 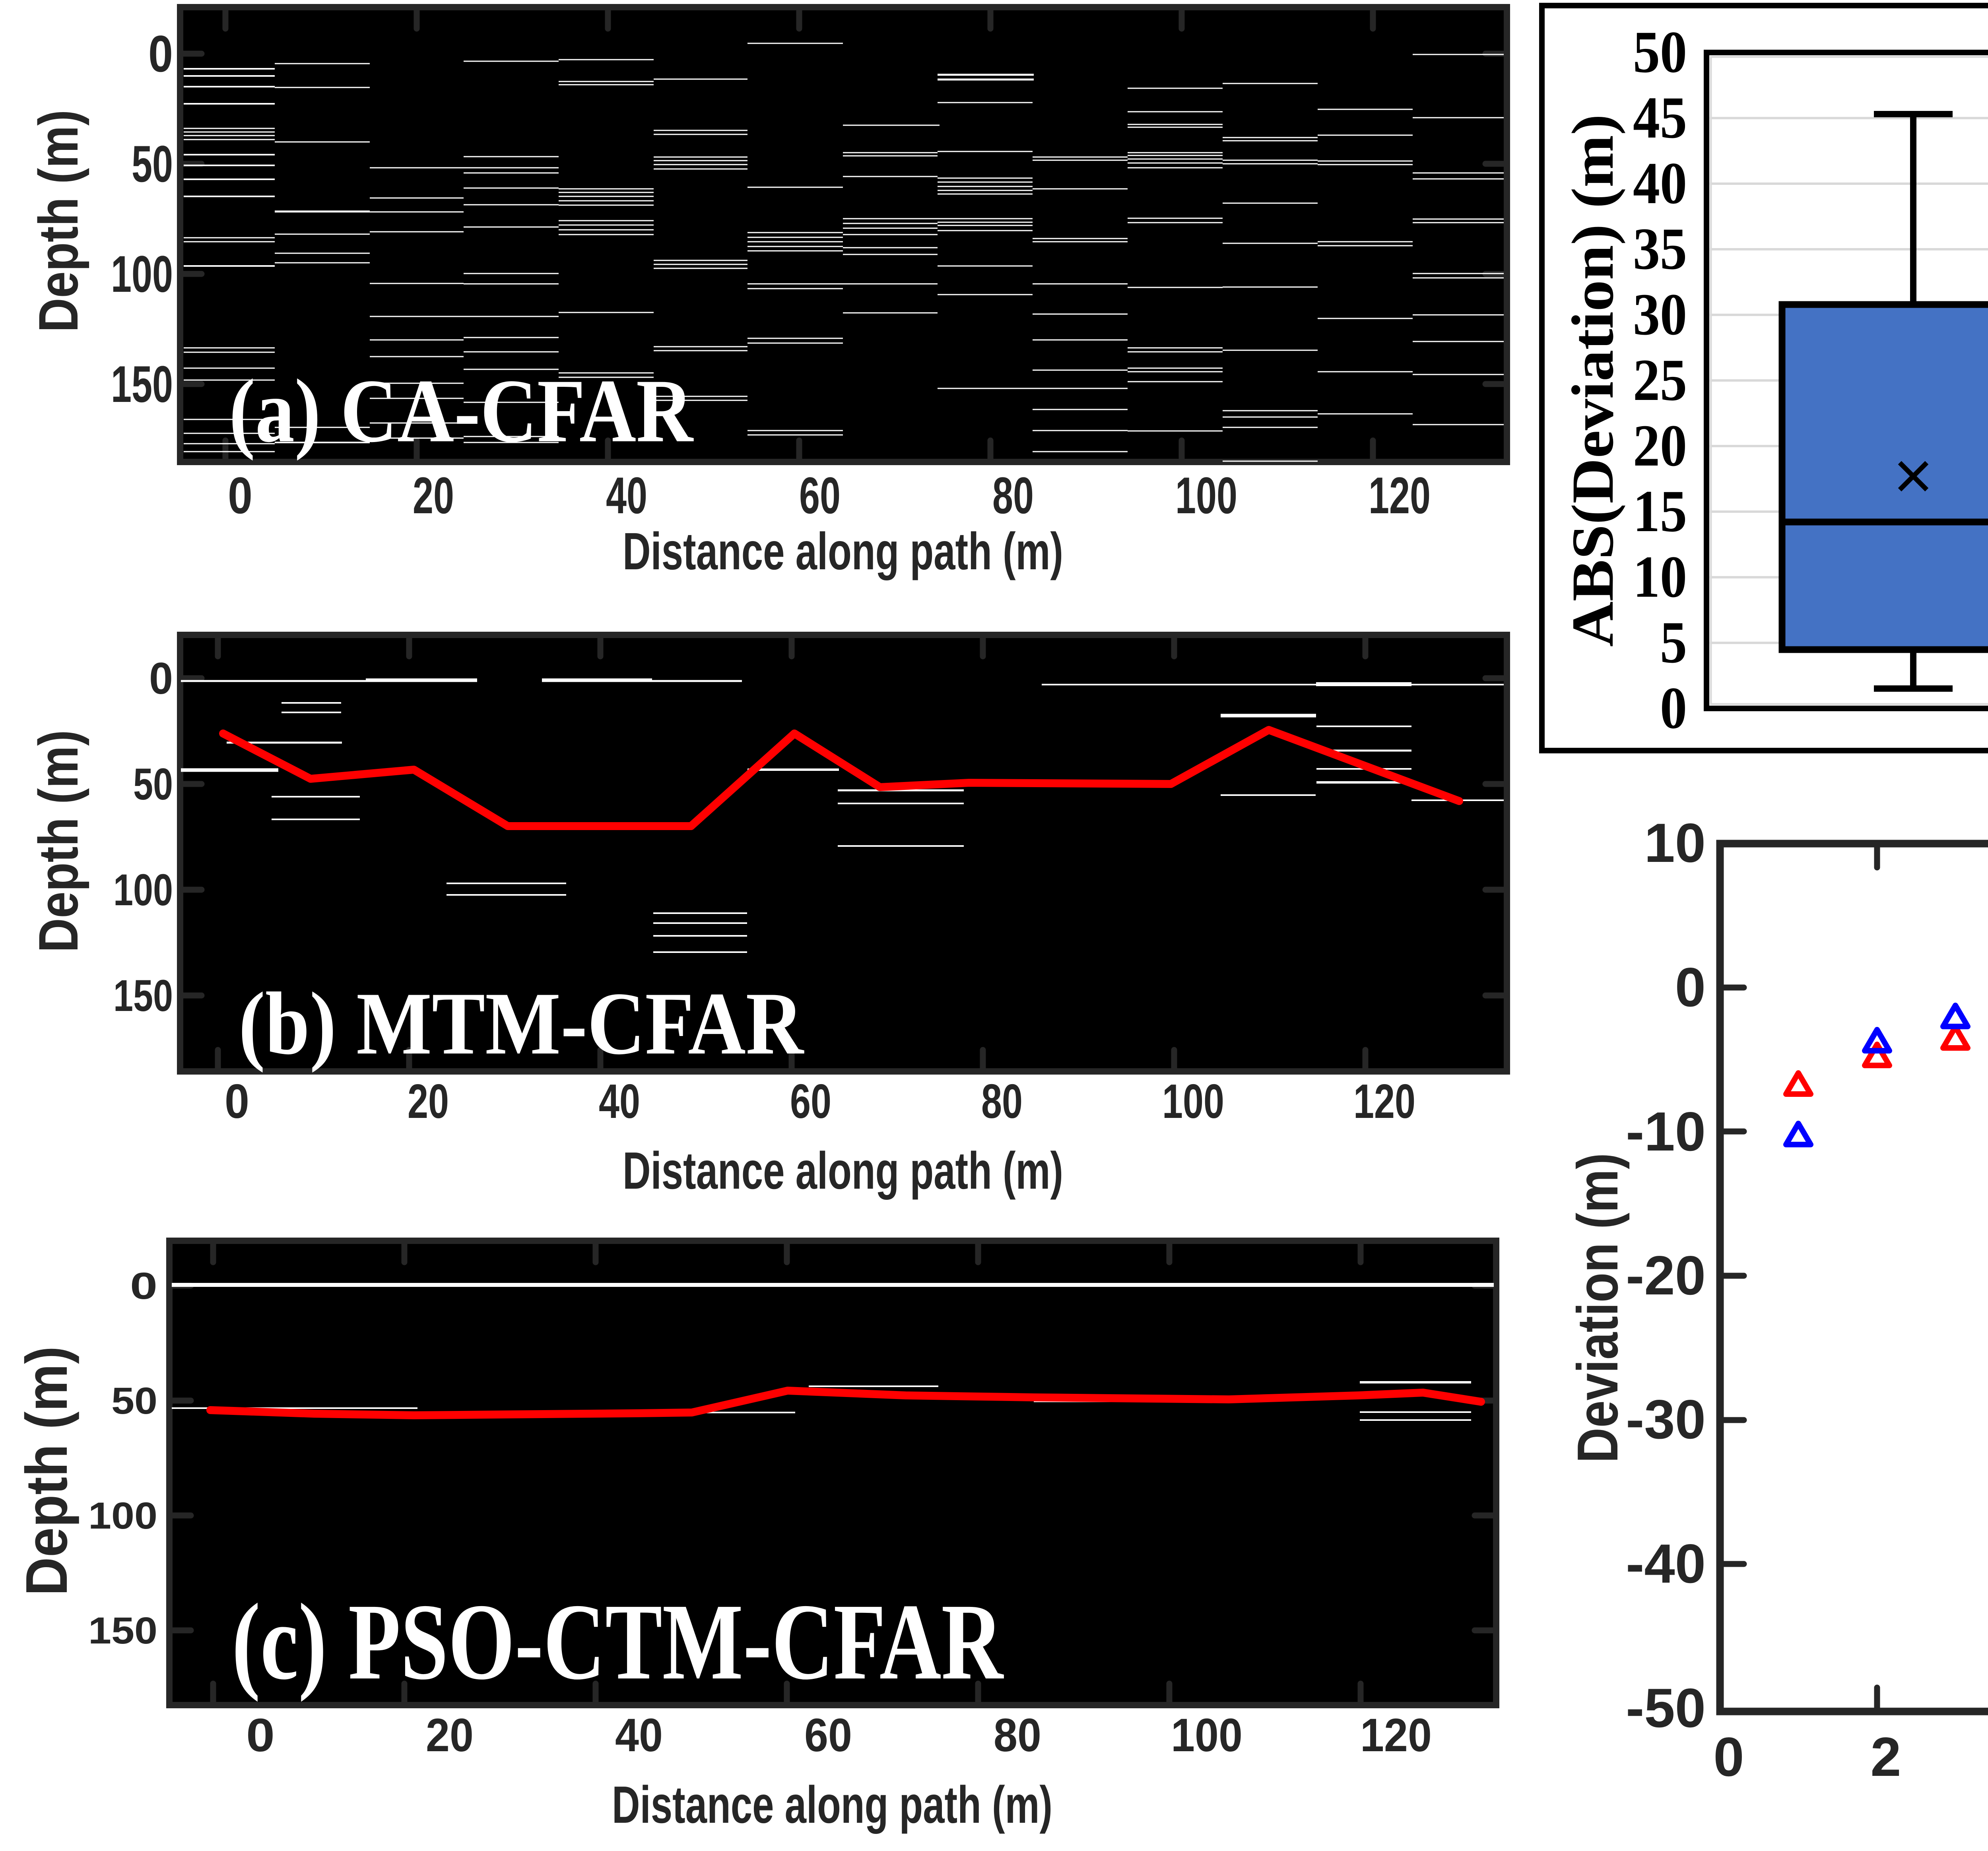 What do you see at coordinates (1666, 1275) in the screenshot?
I see `svg-text: -20` at bounding box center [1666, 1275].